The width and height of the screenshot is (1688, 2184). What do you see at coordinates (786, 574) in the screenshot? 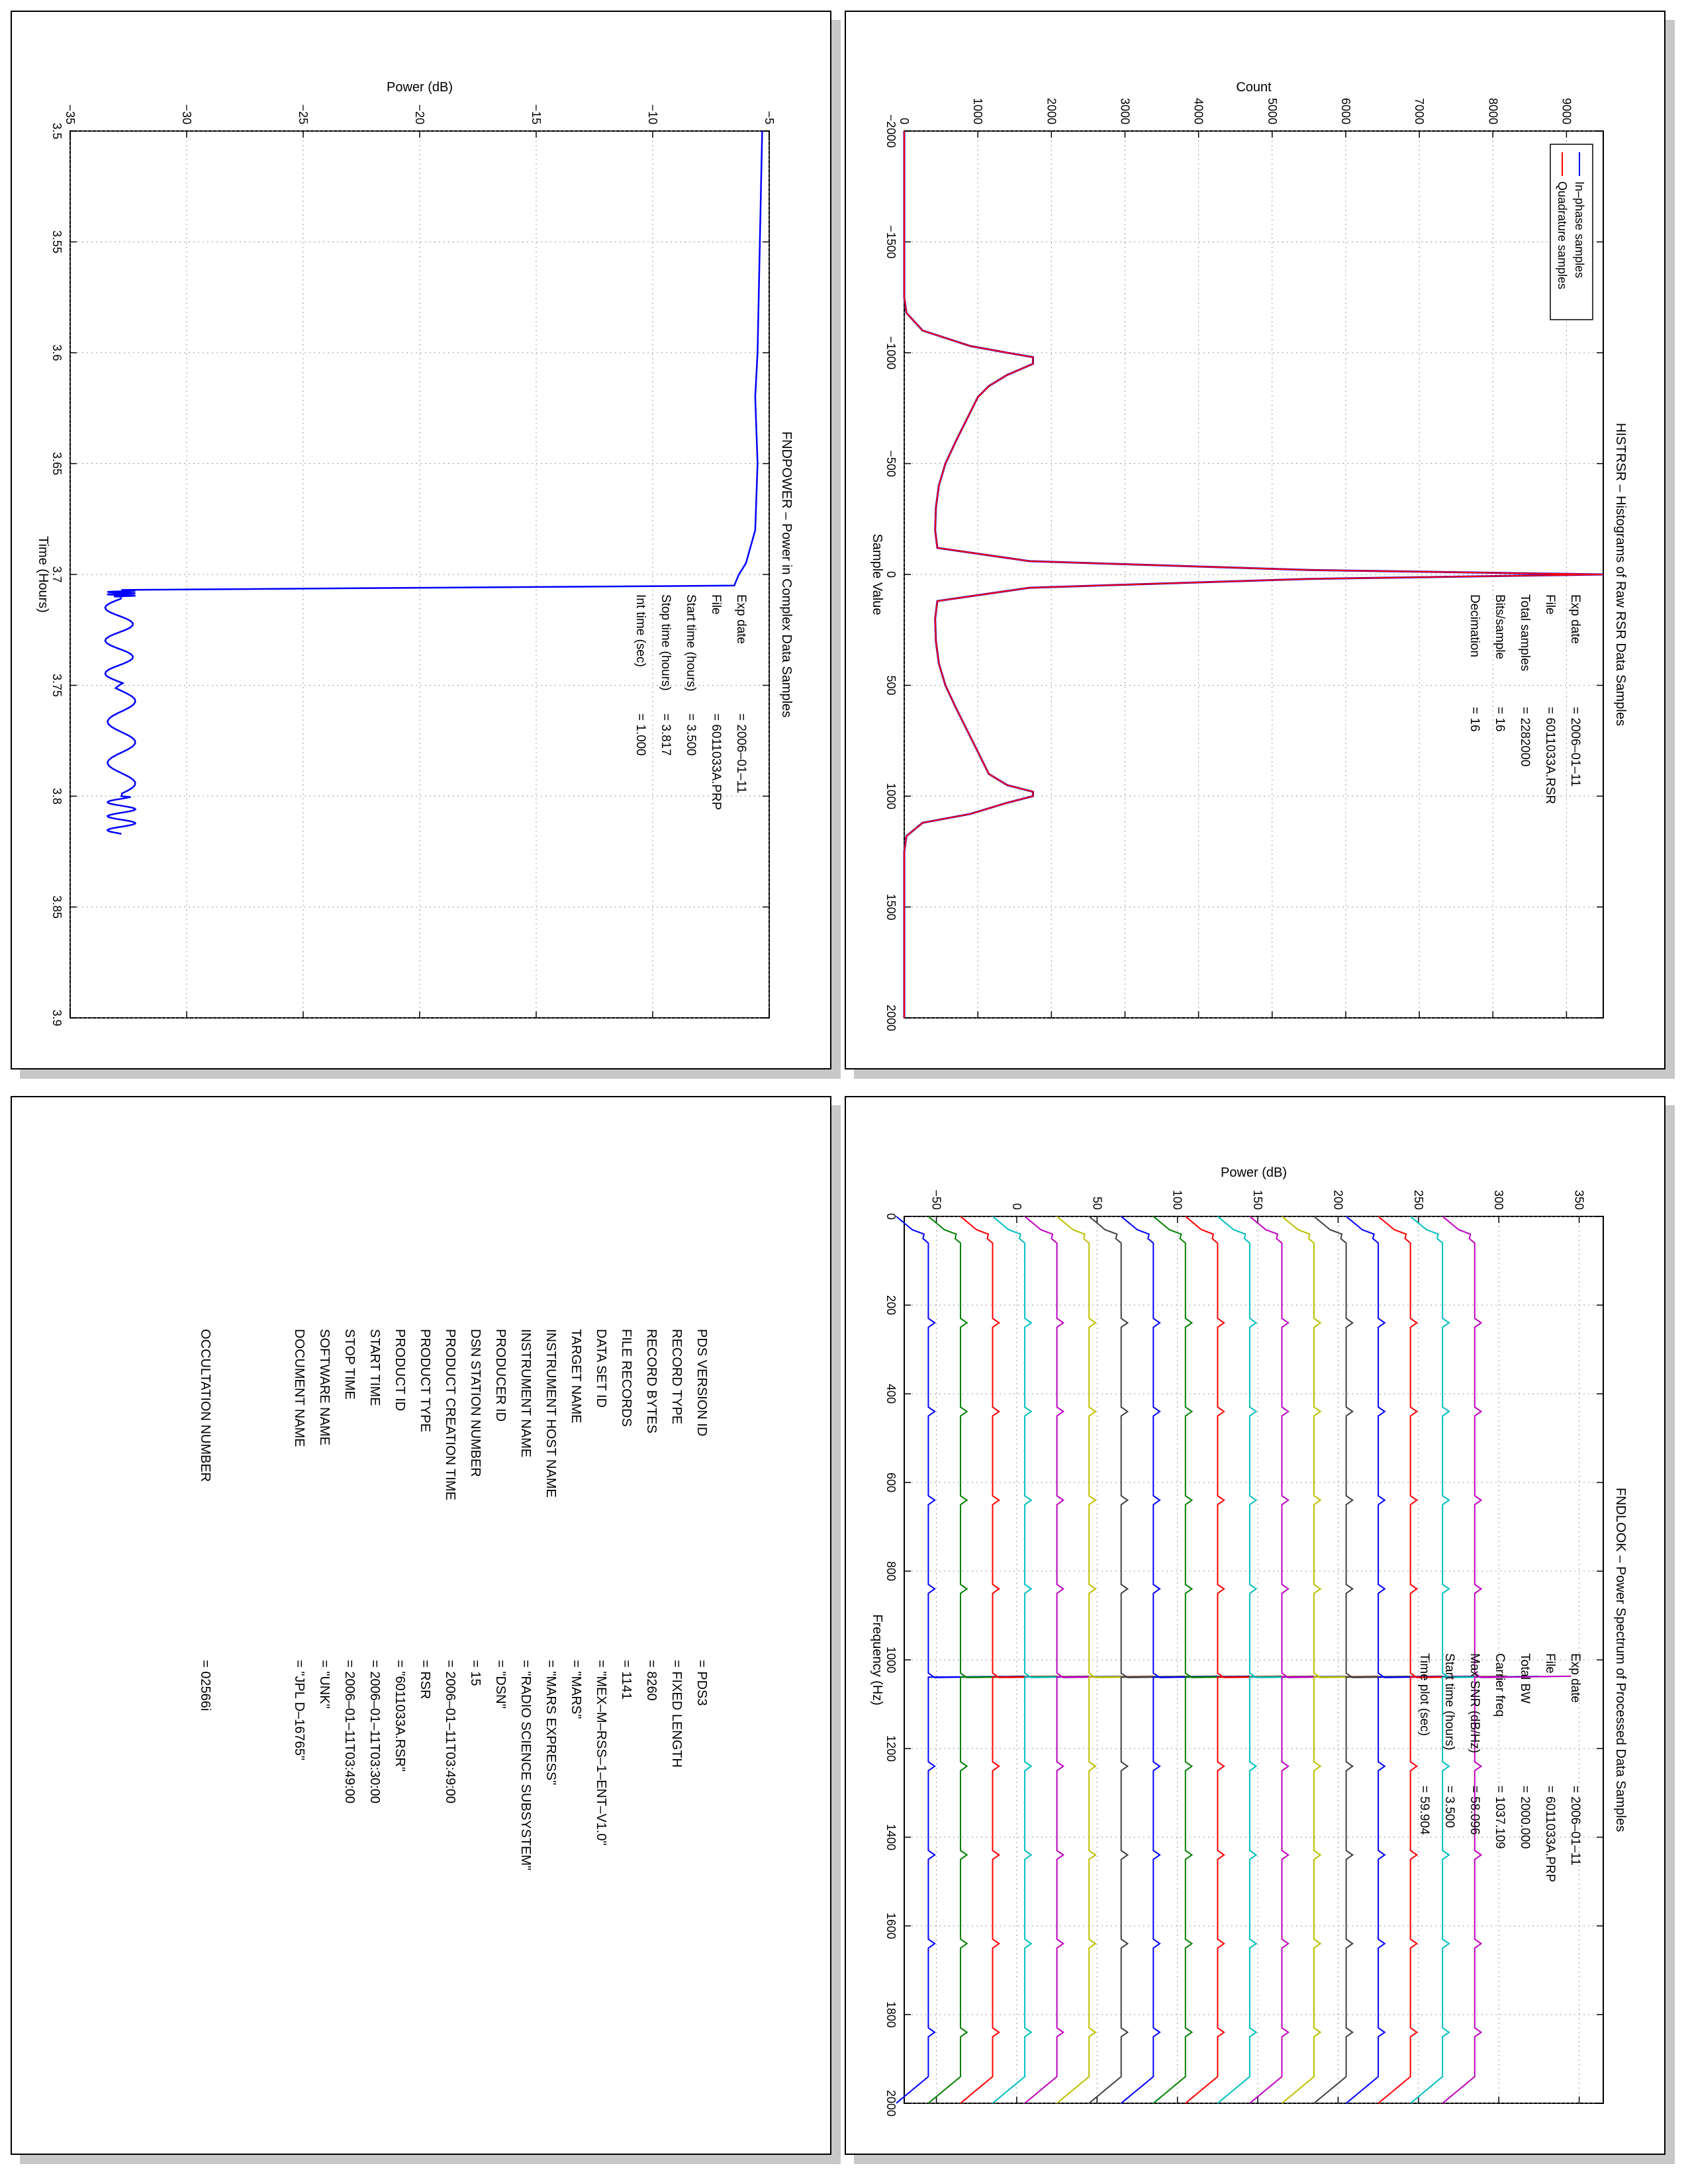
I see `chart-title: FNDPOWER – Power in Complex Data Samples` at bounding box center [786, 574].